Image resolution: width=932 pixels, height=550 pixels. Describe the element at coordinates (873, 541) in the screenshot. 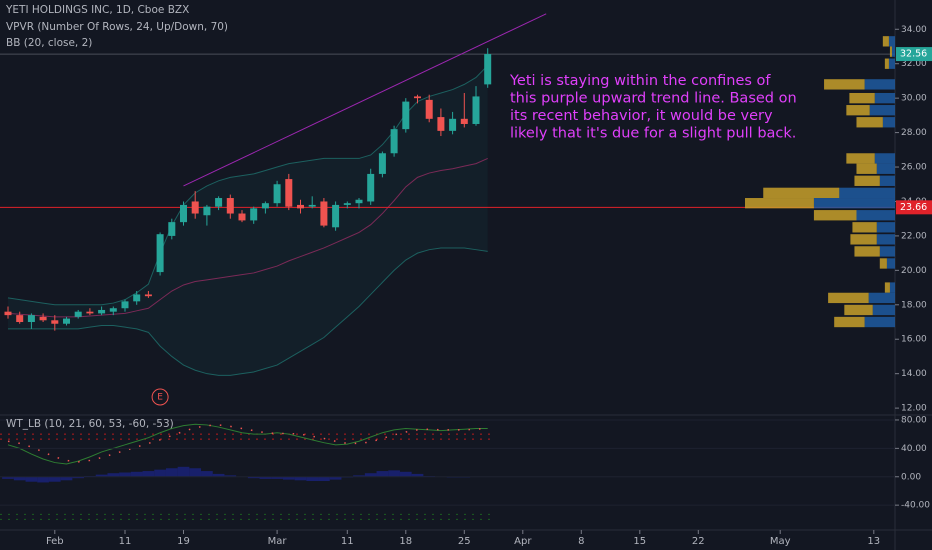

I see `x-tick-label: 13` at that location.